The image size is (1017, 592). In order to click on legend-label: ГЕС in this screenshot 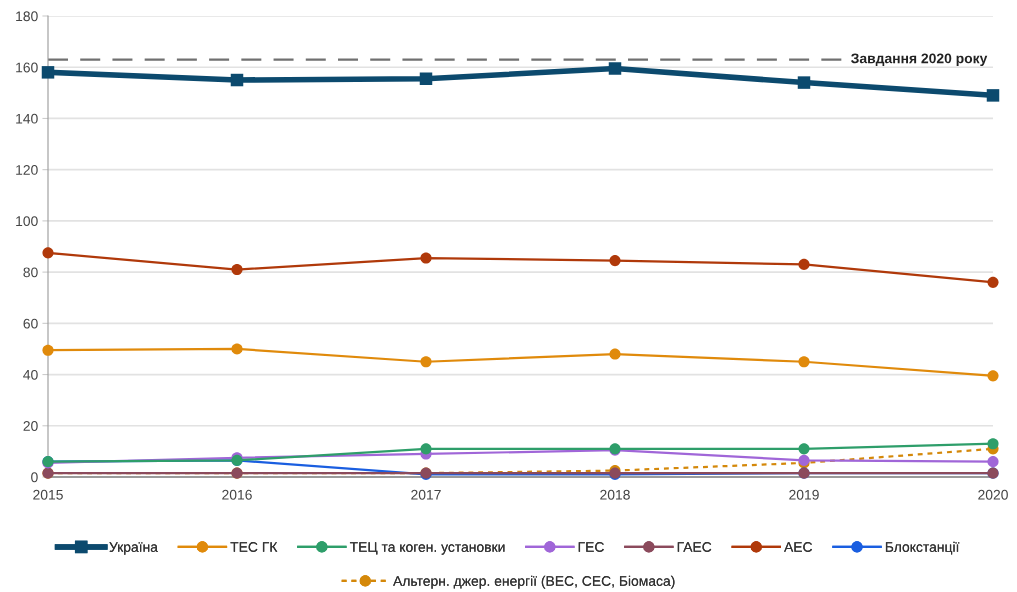, I will do `click(591, 547)`.